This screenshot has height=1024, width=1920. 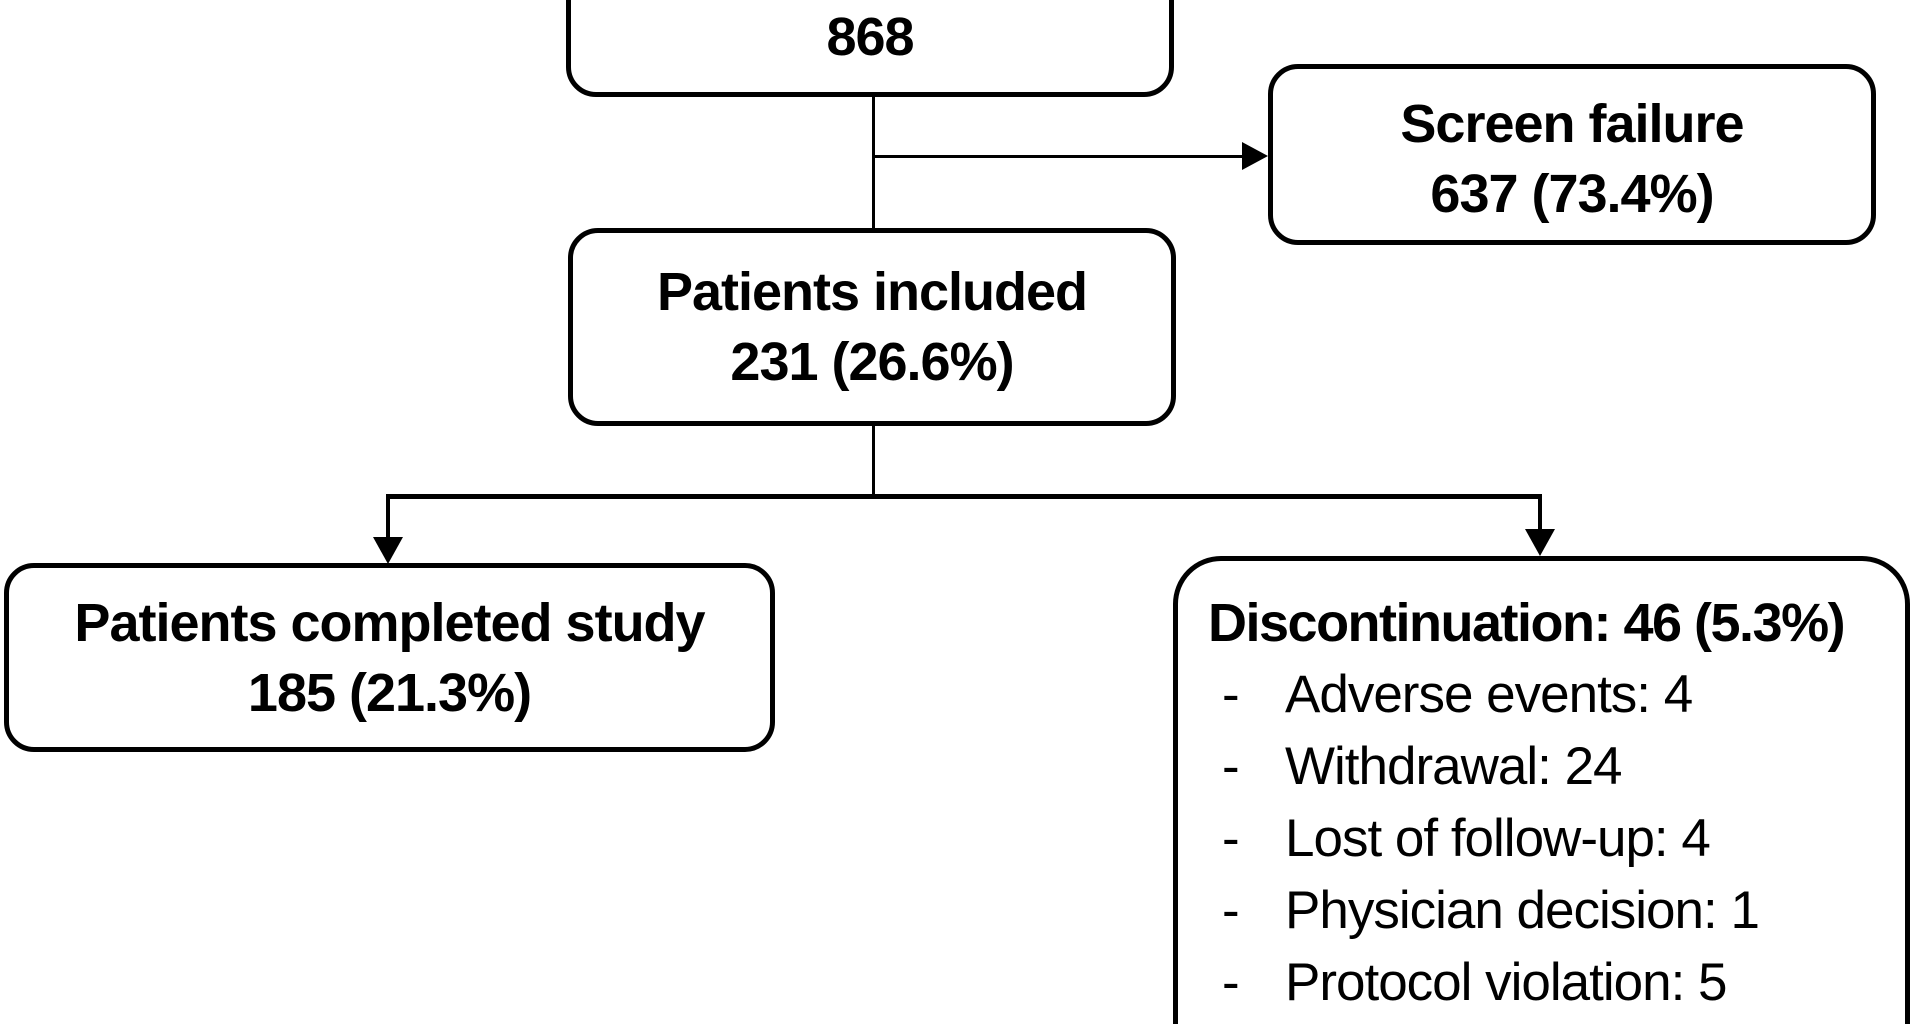 I want to click on connector-split-line, so click(x=964, y=496).